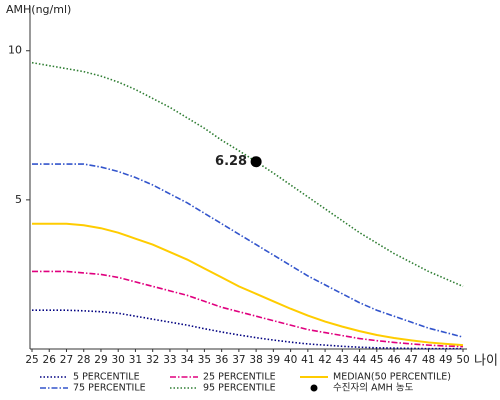 The height and width of the screenshot is (400, 500). Describe the element at coordinates (411, 360) in the screenshot. I see `x-tick-label: 47` at that location.